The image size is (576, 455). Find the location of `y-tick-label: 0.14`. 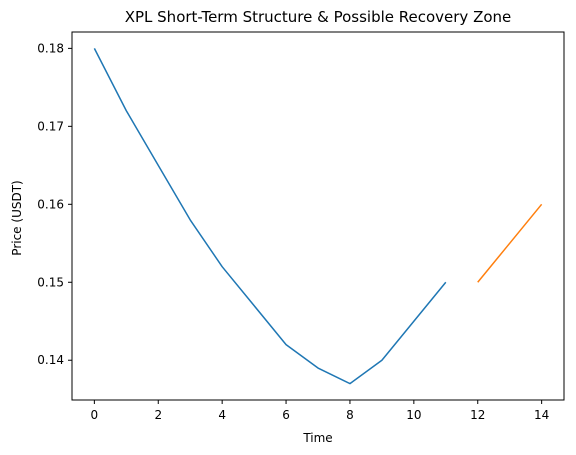

y-tick-label: 0.14 is located at coordinates (50, 360).